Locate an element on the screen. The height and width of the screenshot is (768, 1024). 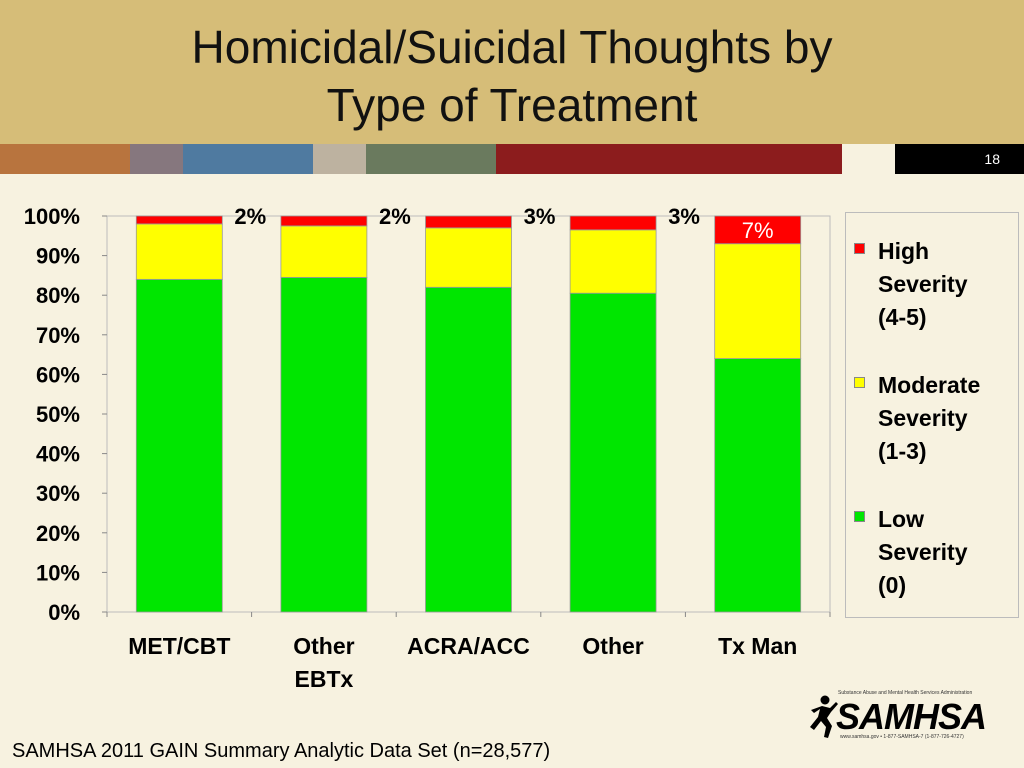
y-tick-label: 60% is located at coordinates (58, 374).